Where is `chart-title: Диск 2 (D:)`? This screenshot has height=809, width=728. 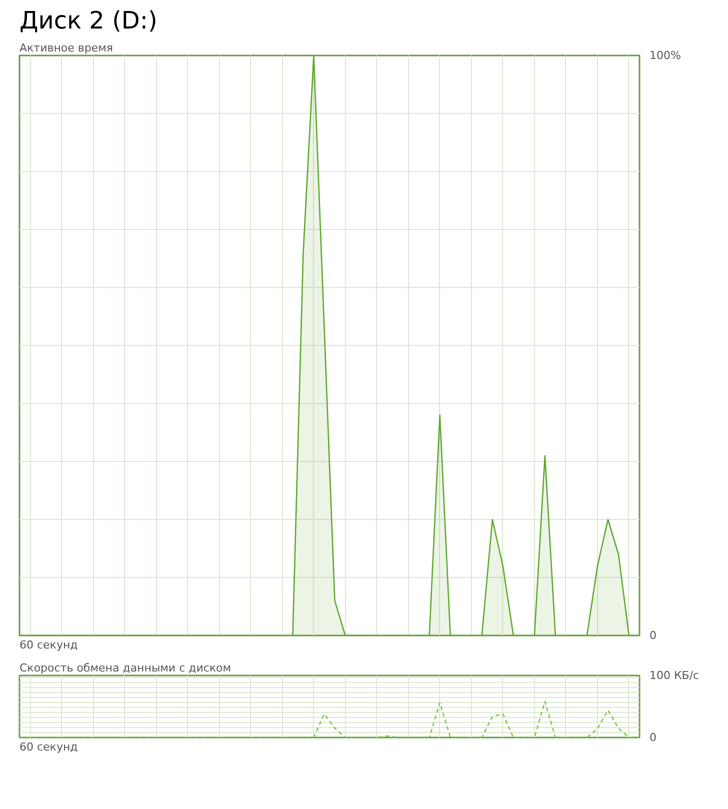 chart-title: Диск 2 (D:) is located at coordinates (89, 20).